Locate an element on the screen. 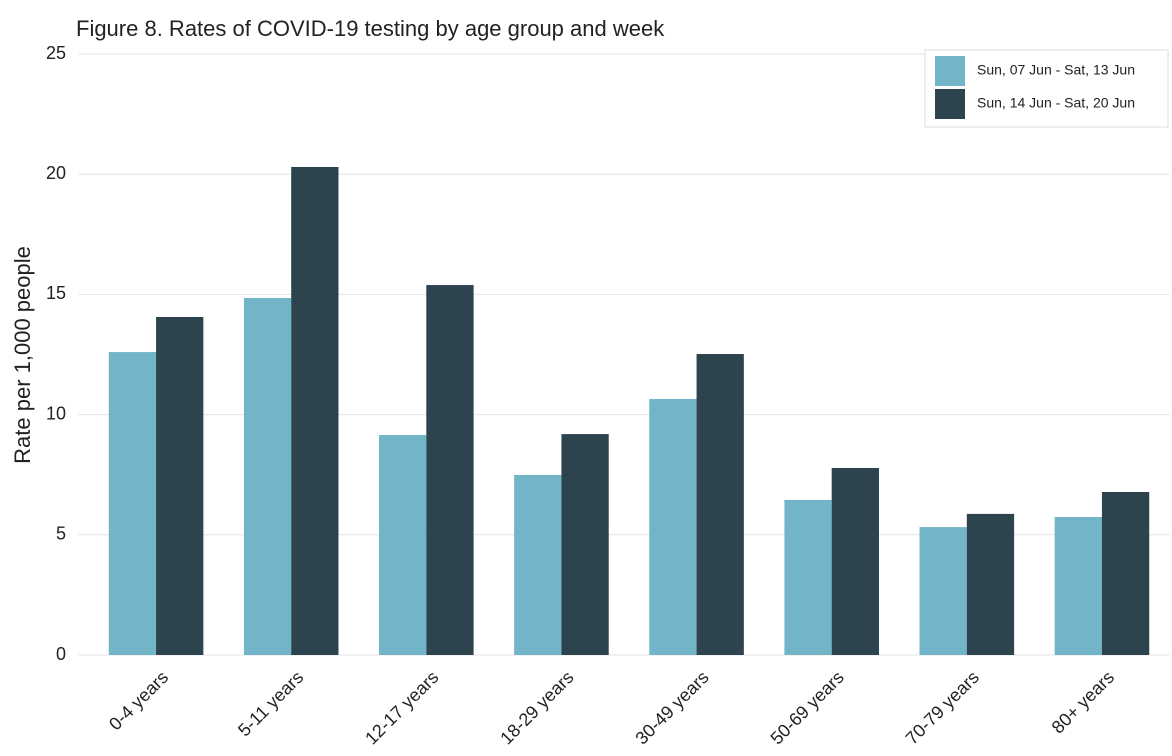  x-tick-label: 70-79 years is located at coordinates (942, 707).